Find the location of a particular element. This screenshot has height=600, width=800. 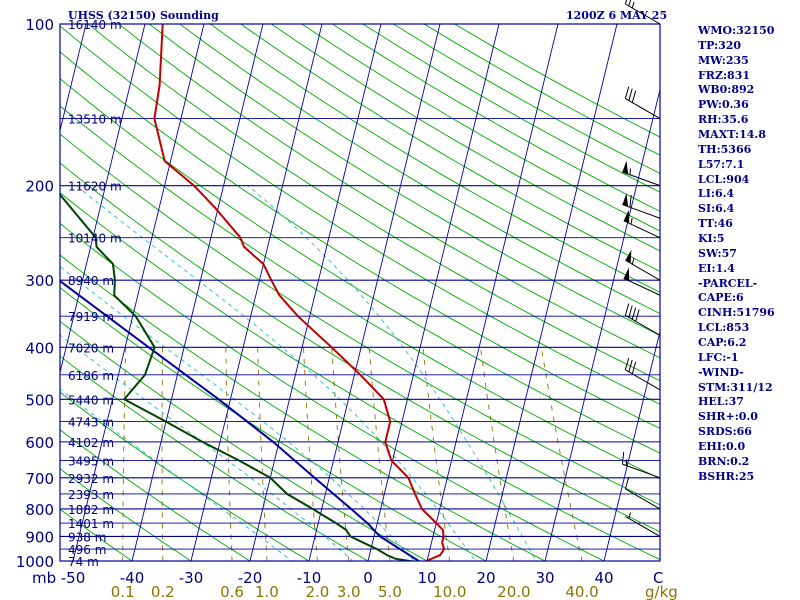

height-label: 74 m is located at coordinates (83, 562).